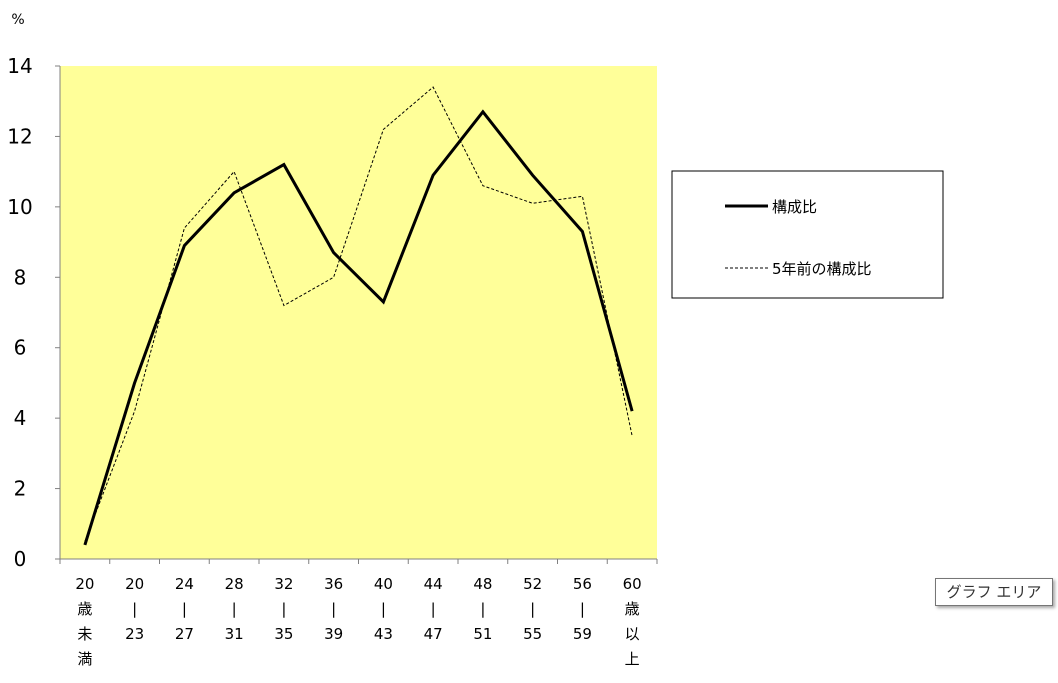 This screenshot has width=1058, height=683. What do you see at coordinates (807, 234) in the screenshot?
I see `legend-box` at bounding box center [807, 234].